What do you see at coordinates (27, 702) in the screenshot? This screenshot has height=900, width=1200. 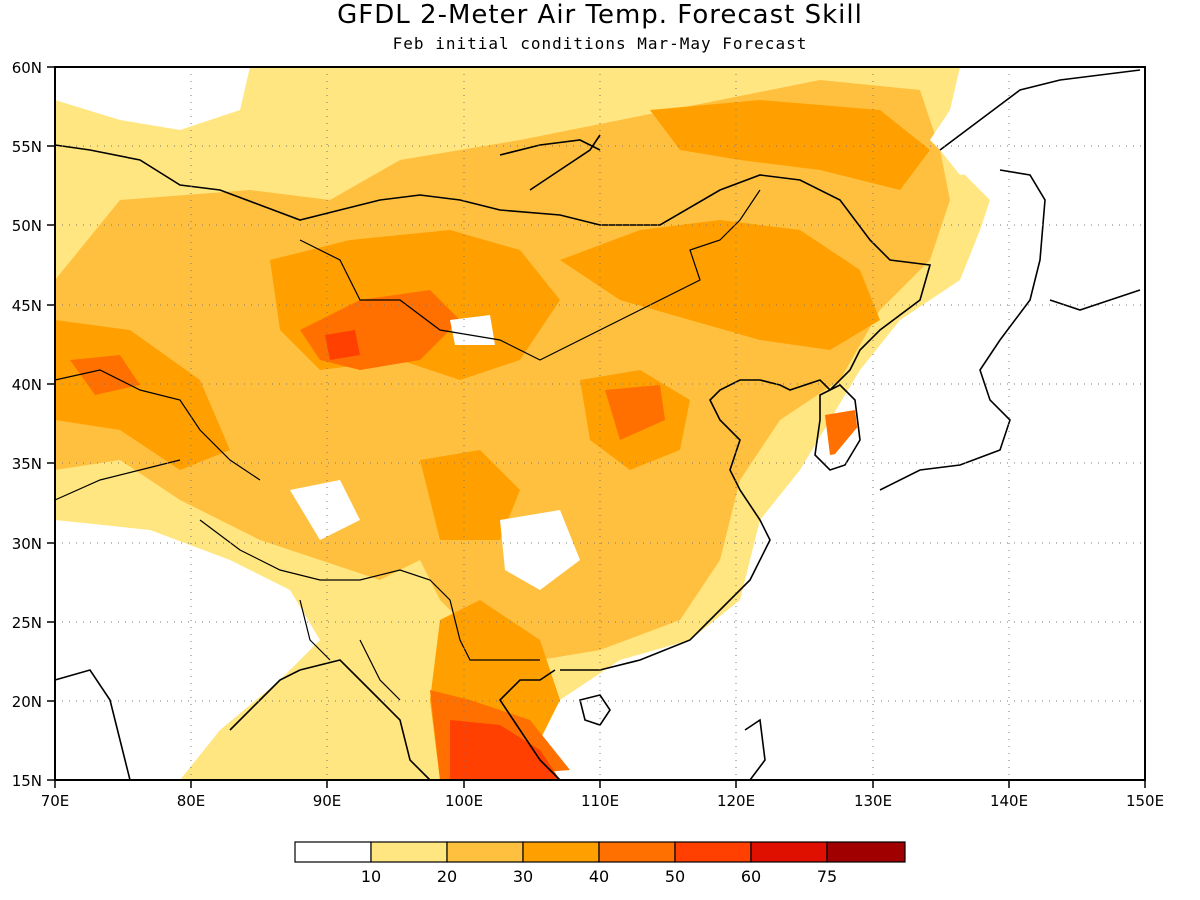 I see `y-tick-label: 20N` at bounding box center [27, 702].